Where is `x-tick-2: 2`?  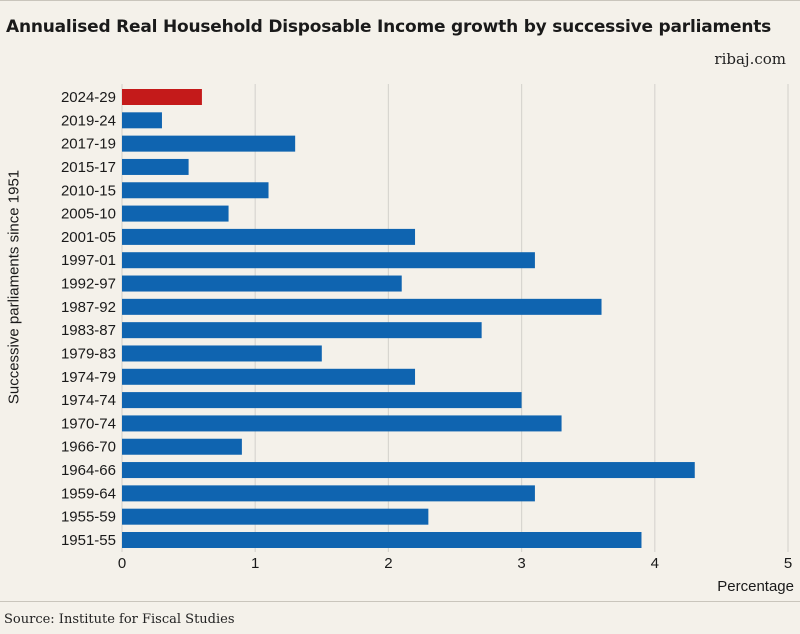
x-tick-2: 2 is located at coordinates (388, 563).